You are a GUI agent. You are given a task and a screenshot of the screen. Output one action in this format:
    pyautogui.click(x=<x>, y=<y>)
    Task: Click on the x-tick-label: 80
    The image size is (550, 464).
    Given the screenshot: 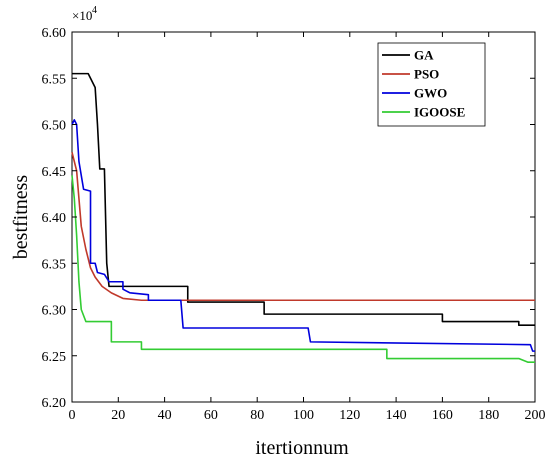 What is the action you would take?
    pyautogui.click(x=257, y=415)
    